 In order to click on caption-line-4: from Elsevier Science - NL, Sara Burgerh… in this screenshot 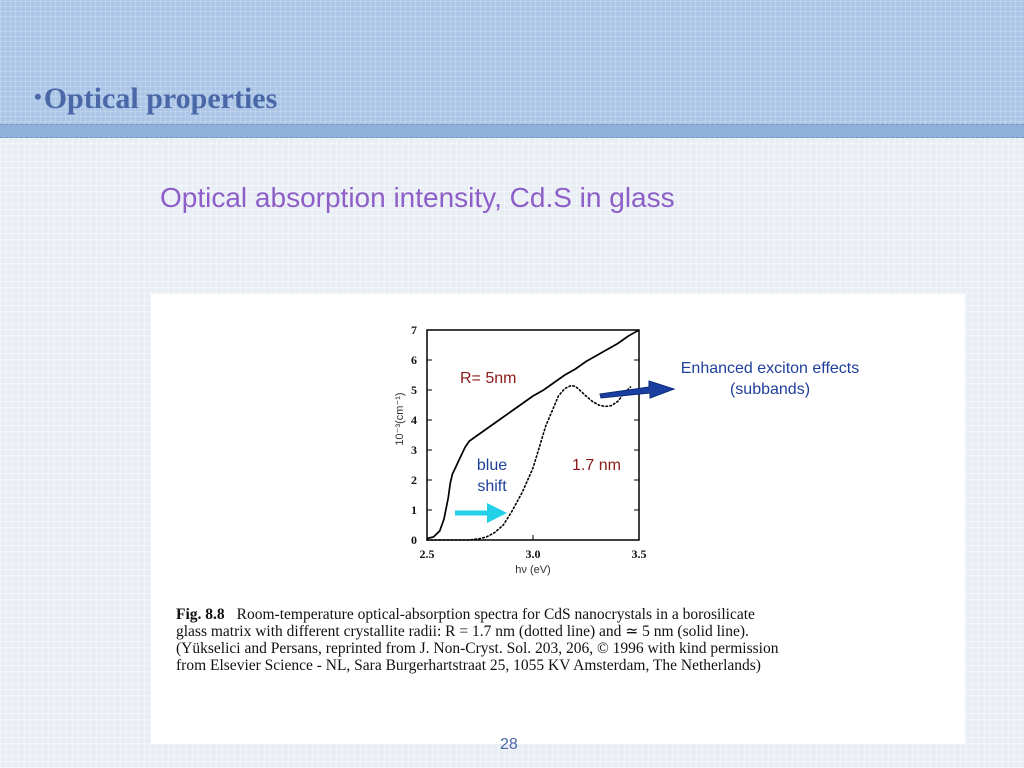, I will do `click(468, 665)`.